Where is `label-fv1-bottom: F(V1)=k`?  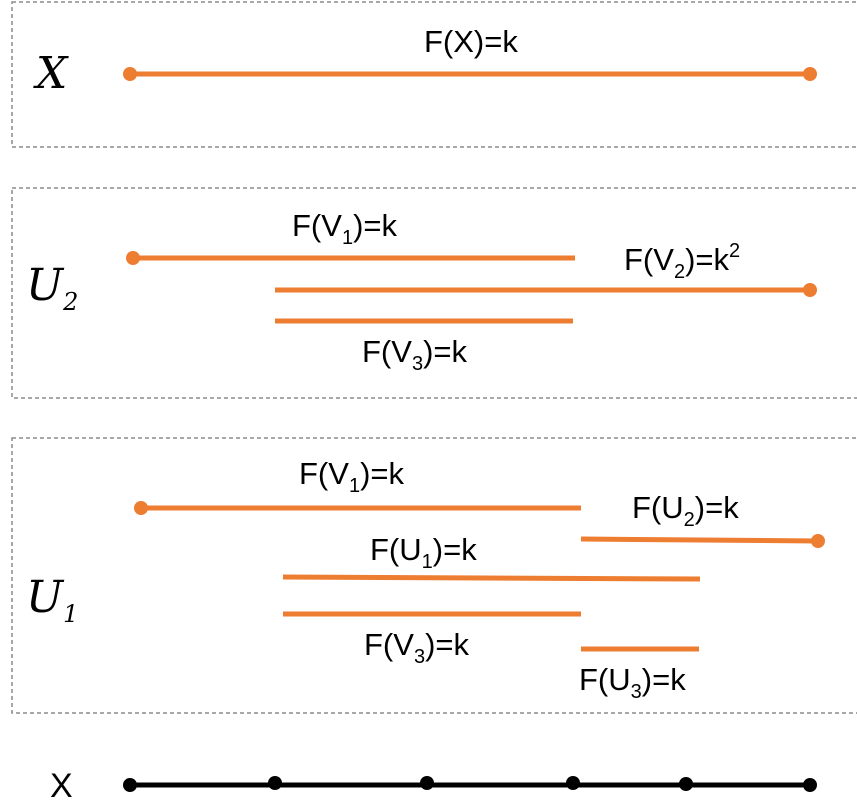 label-fv1-bottom: F(V1)=k is located at coordinates (351, 476).